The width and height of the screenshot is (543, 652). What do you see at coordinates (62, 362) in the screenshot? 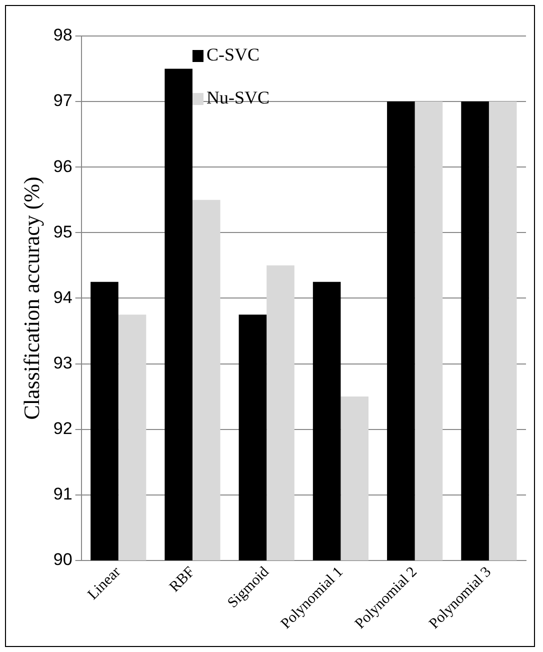
I see `y-tick-label: 93` at bounding box center [62, 362].